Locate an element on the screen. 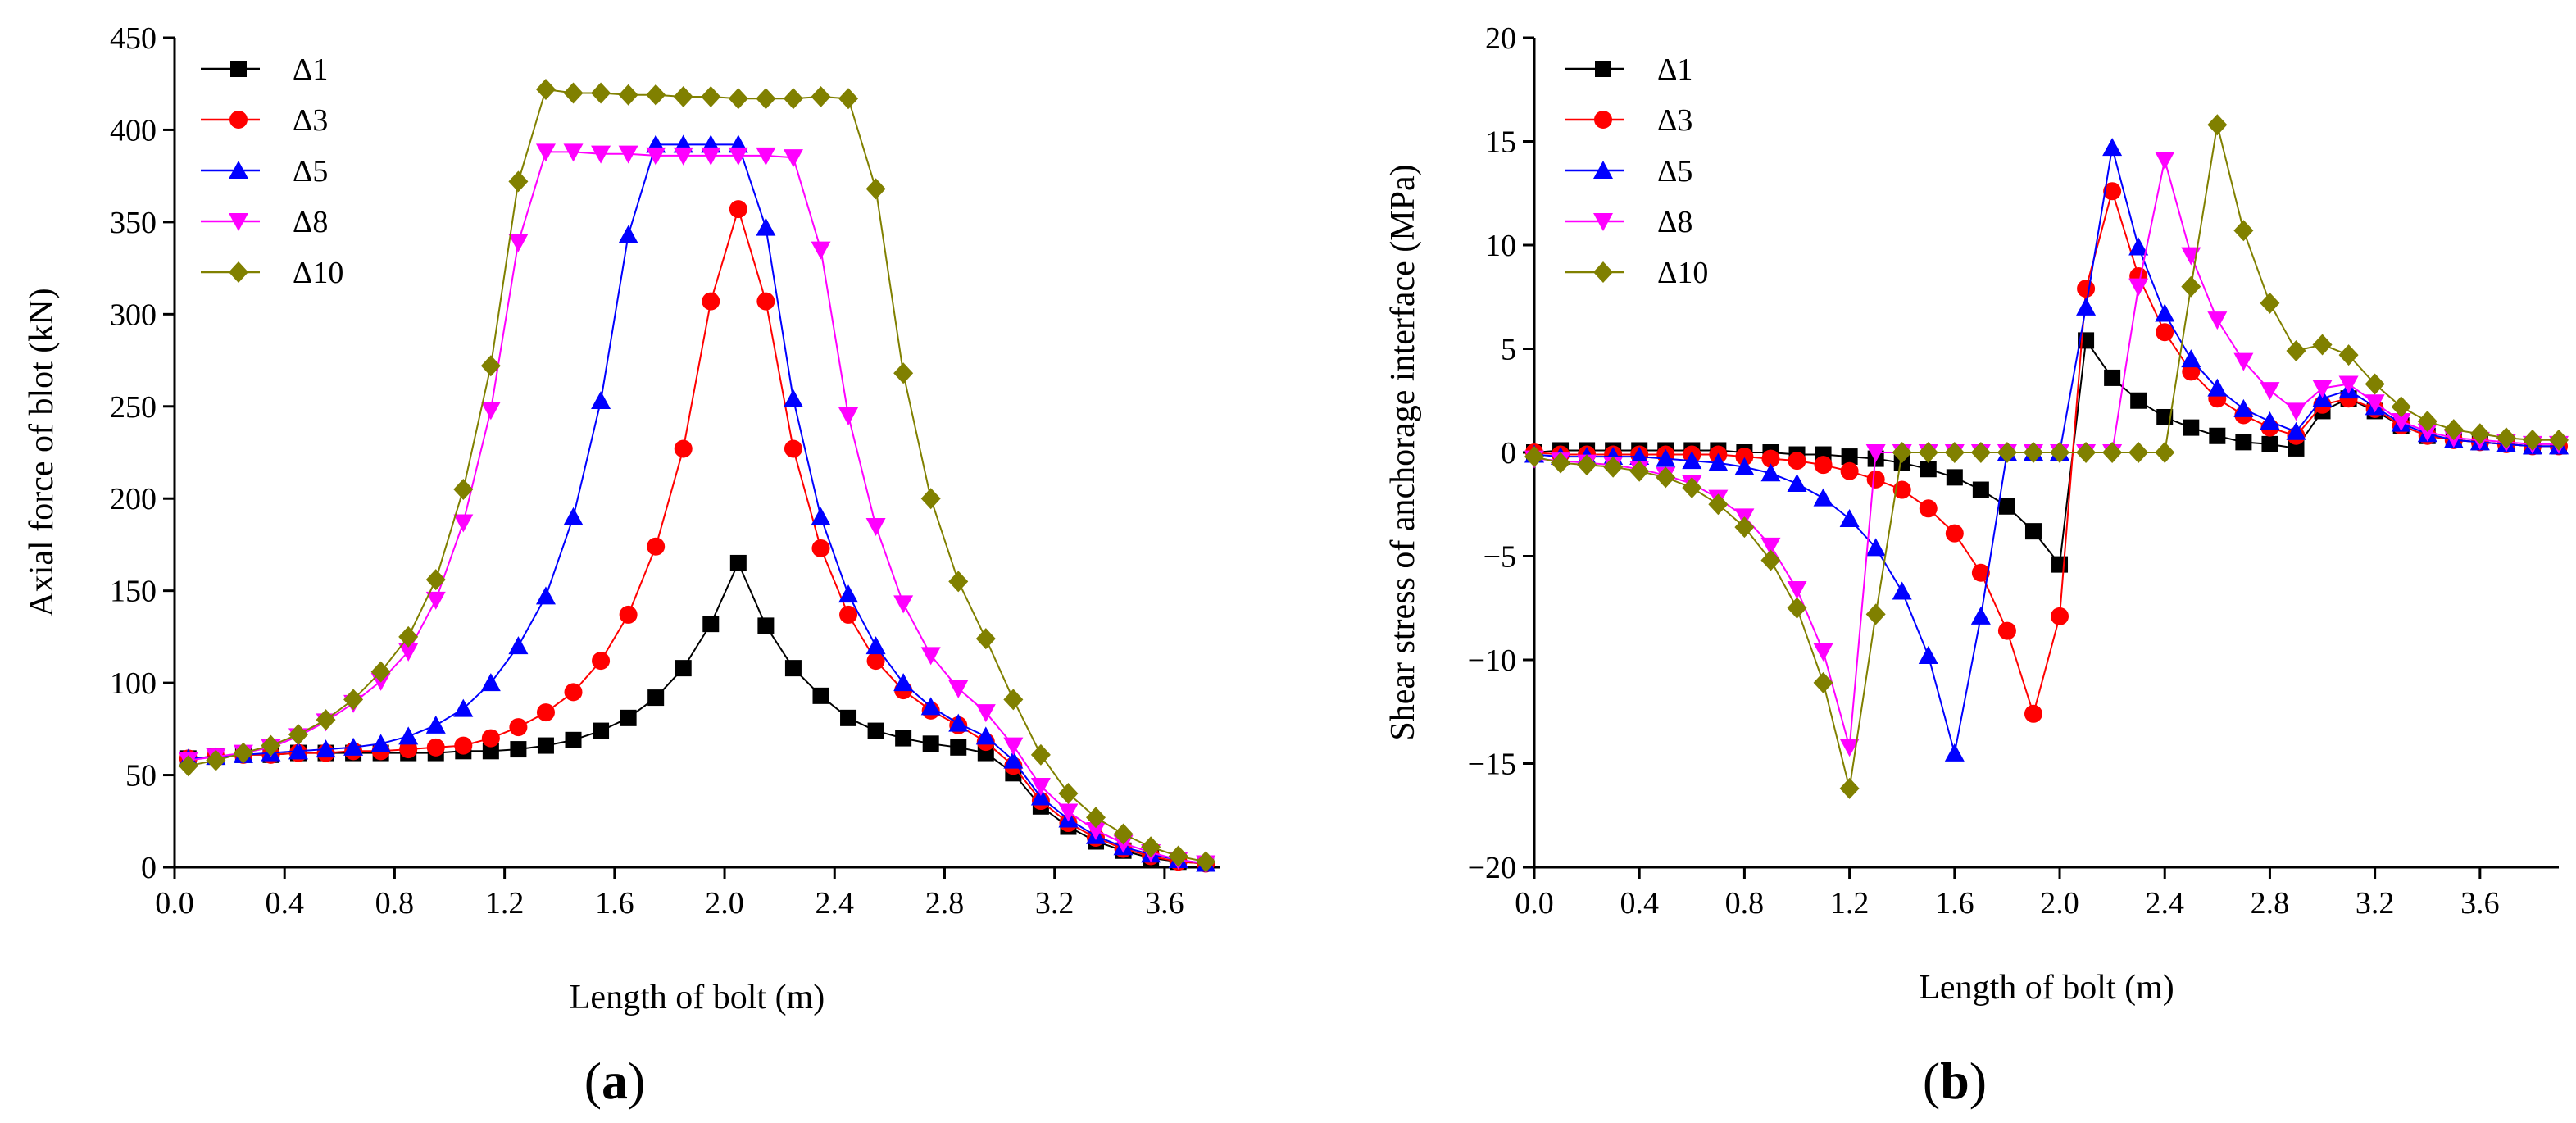 This screenshot has width=2576, height=1123. y-tick-label: 20 is located at coordinates (1500, 38).